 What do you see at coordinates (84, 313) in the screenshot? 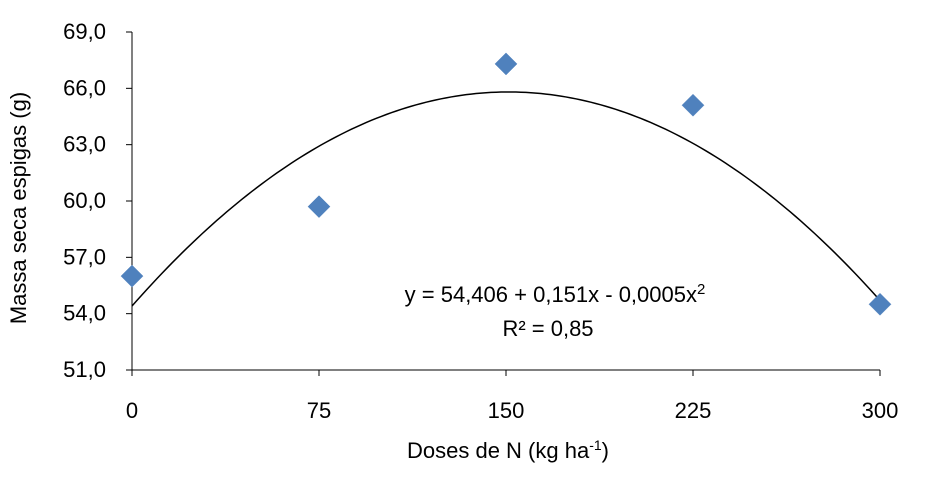
I see `y-tick-label: 54,0` at bounding box center [84, 313].